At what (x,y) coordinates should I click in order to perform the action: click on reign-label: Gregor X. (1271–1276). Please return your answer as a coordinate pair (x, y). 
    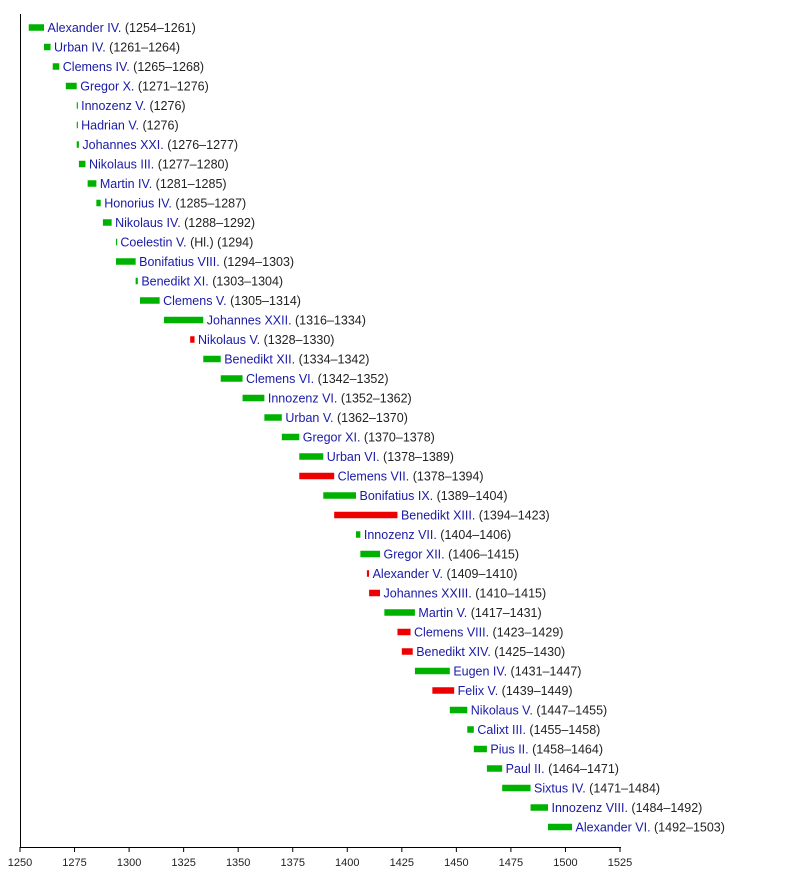
    Looking at the image, I should click on (144, 86).